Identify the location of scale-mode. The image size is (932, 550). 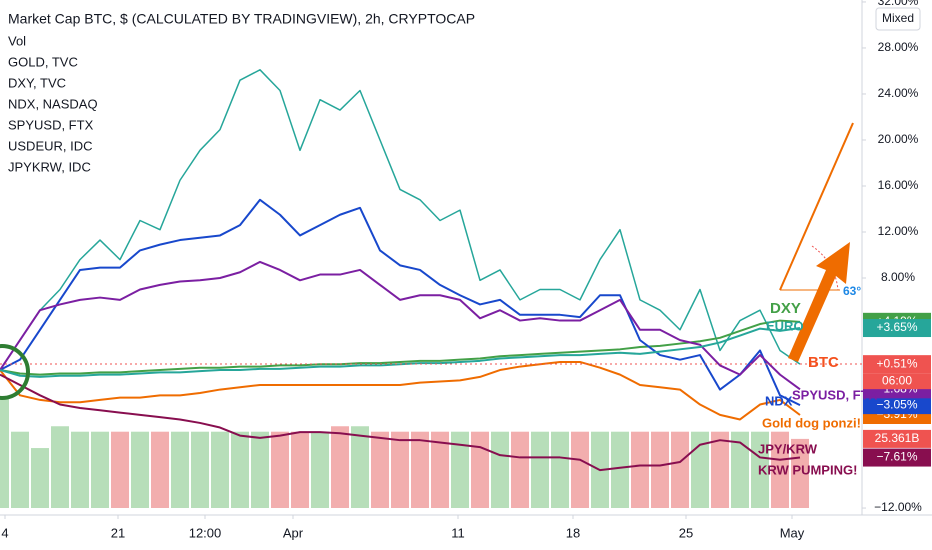
(898, 19).